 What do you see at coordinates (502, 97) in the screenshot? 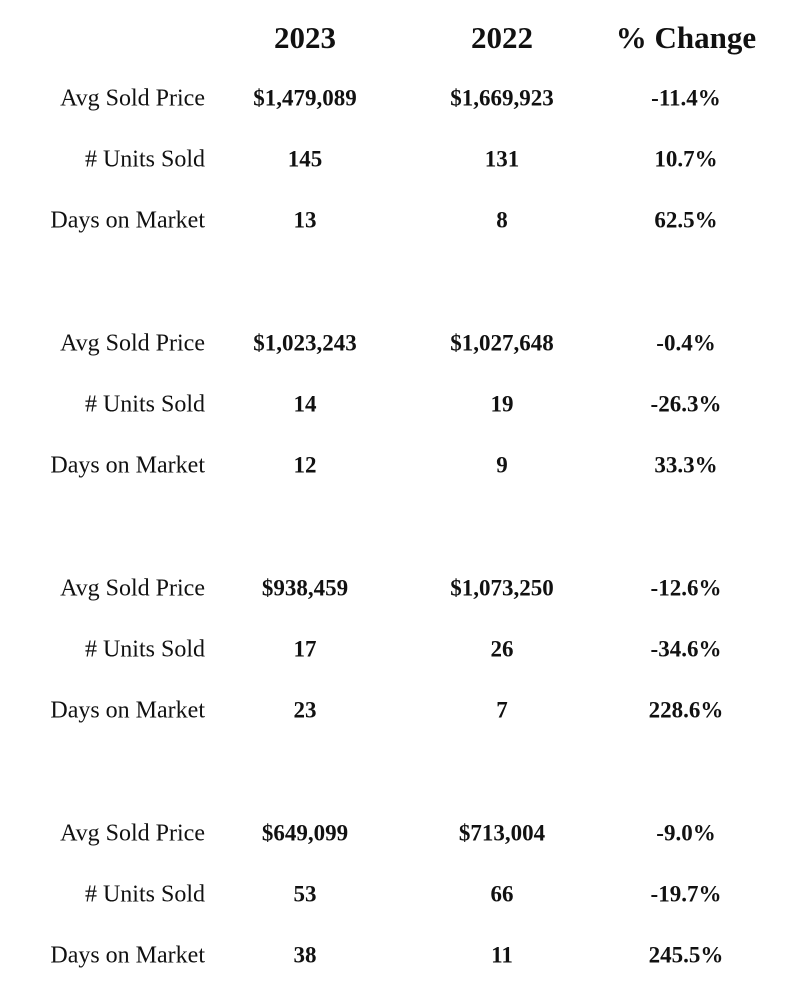
I see `cell-value: $1,669,923` at bounding box center [502, 97].